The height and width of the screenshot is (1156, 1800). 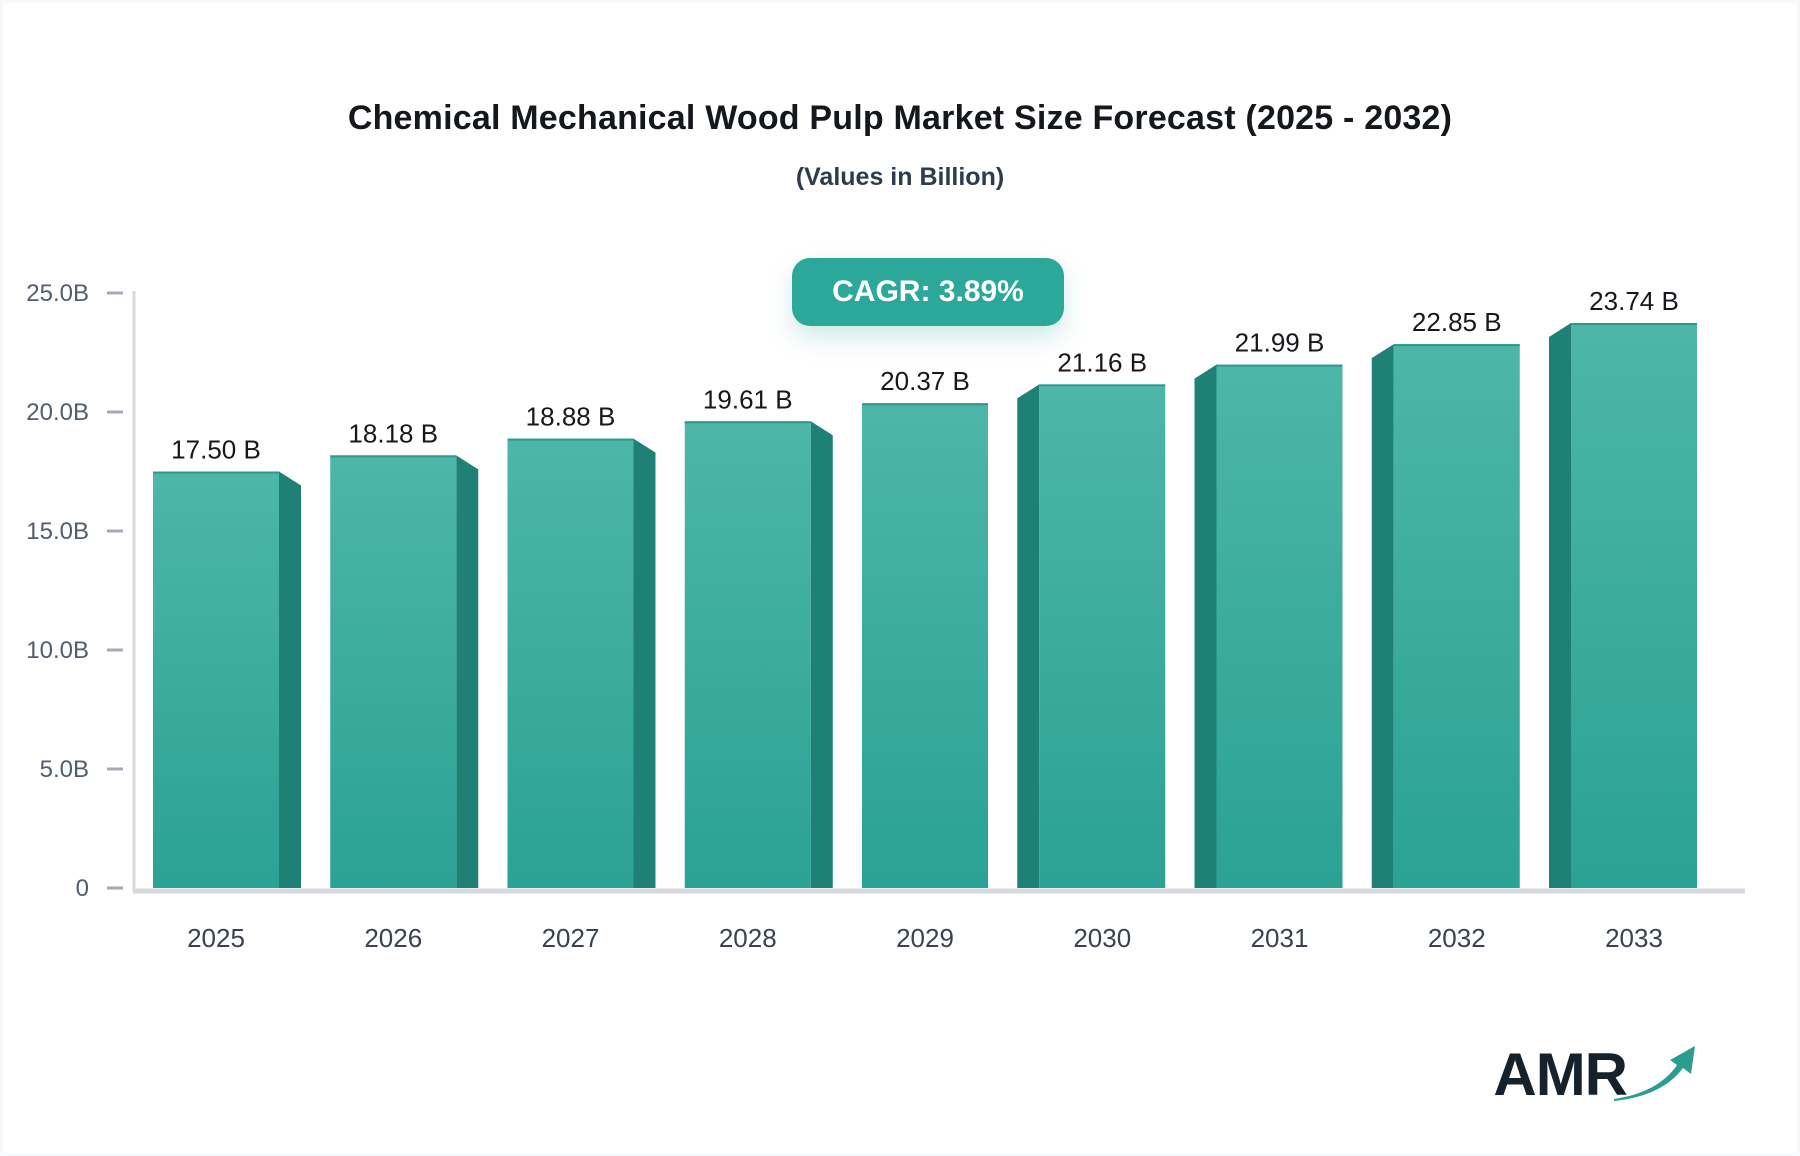 I want to click on bar-2027, so click(x=581, y=663).